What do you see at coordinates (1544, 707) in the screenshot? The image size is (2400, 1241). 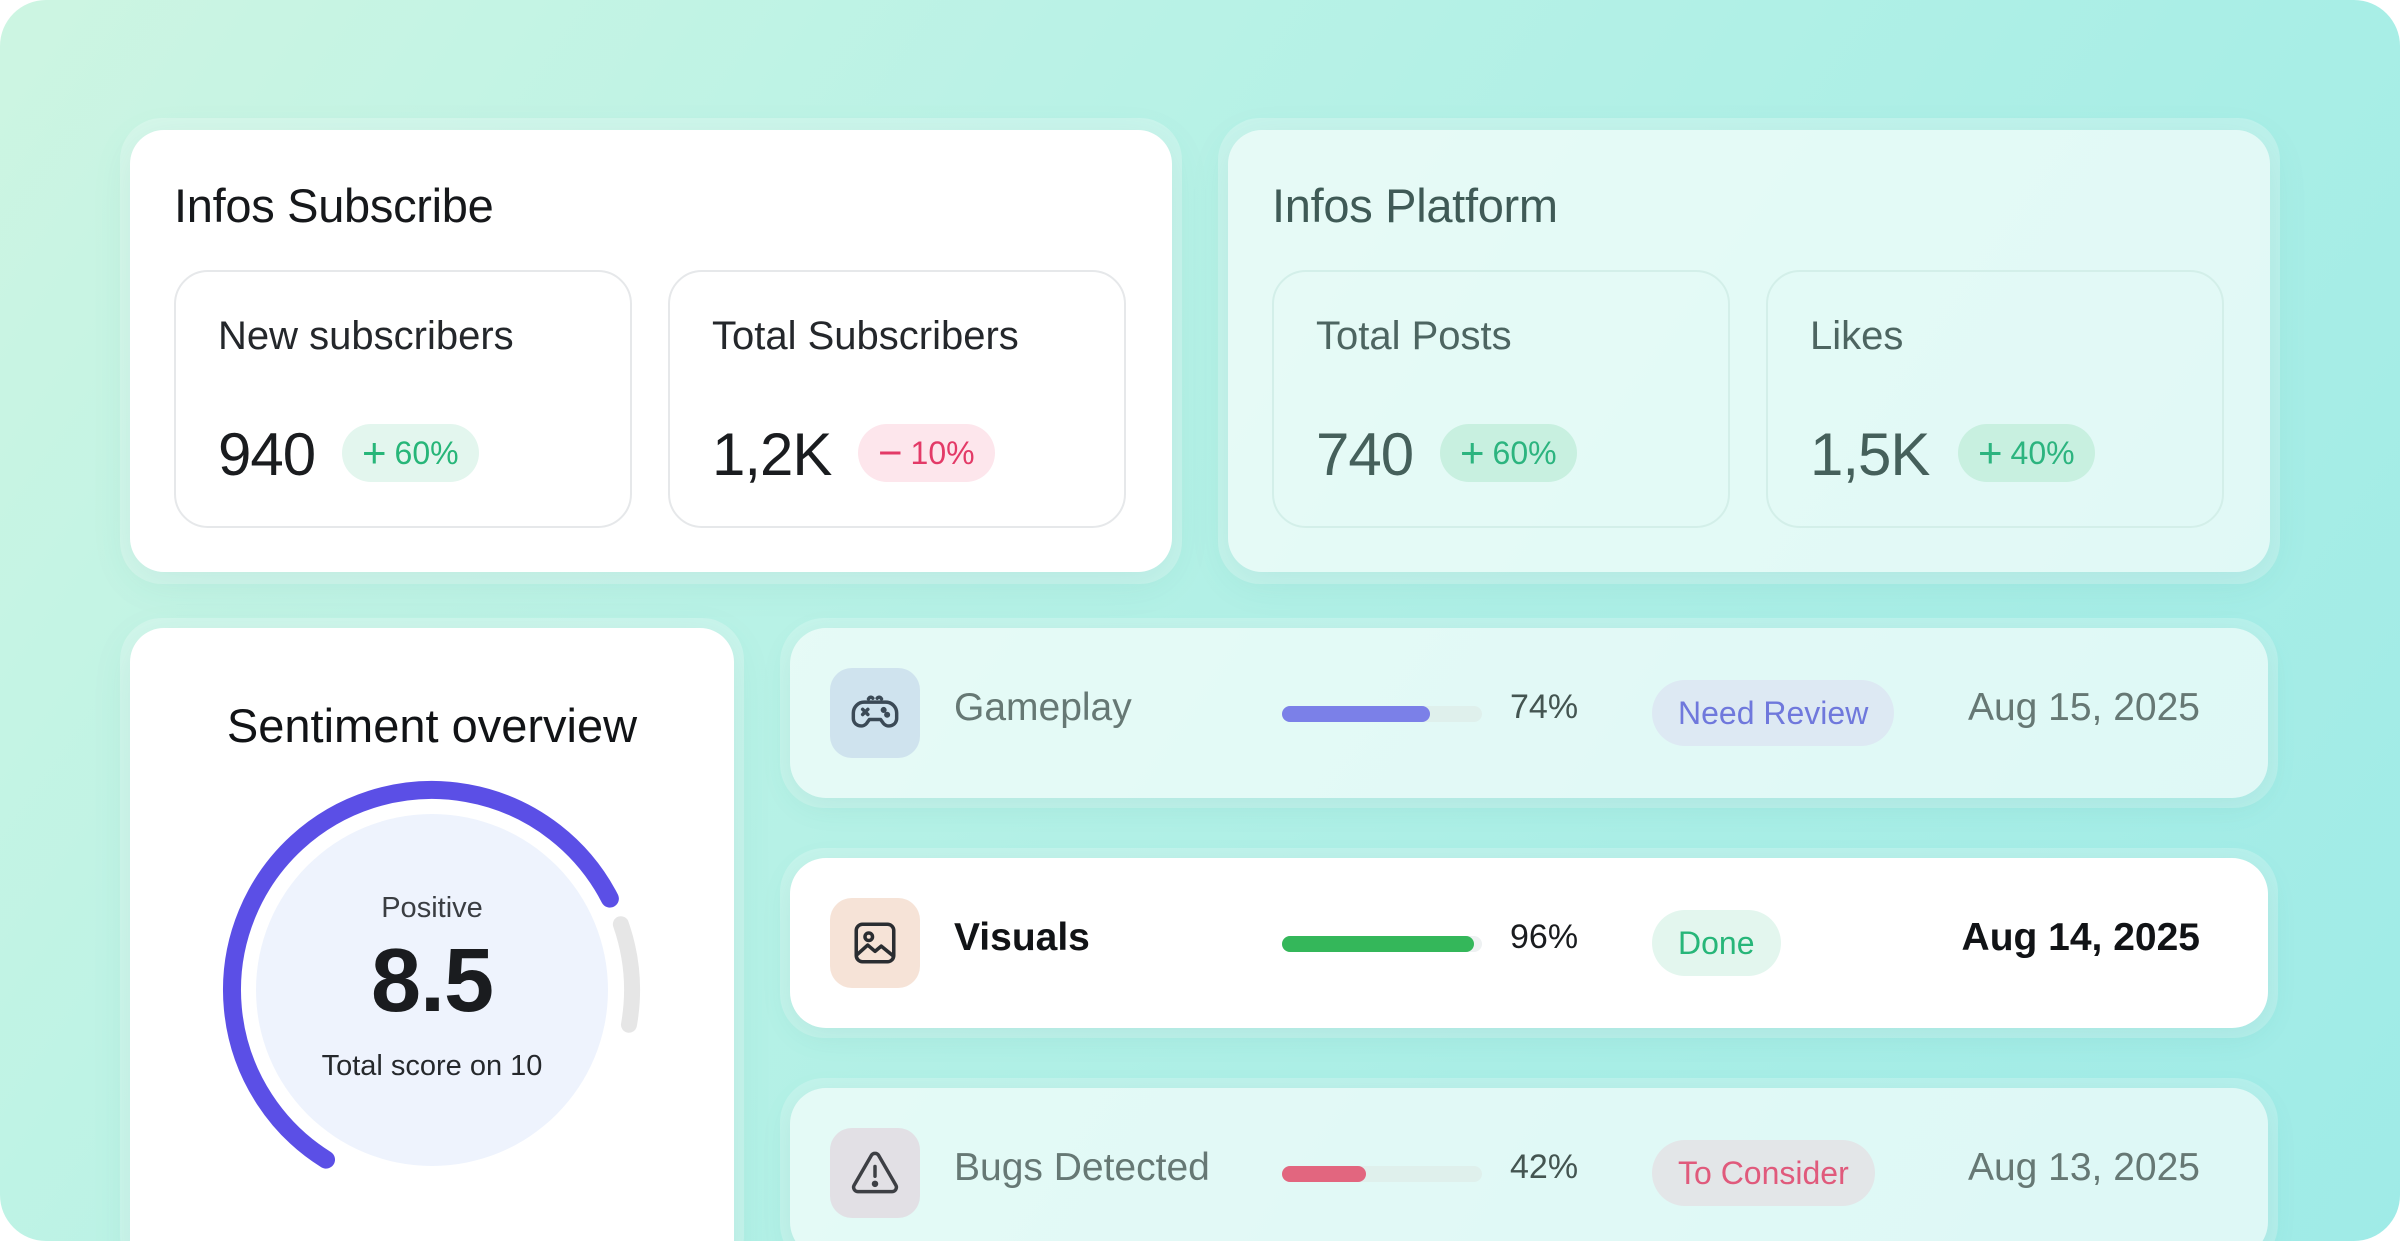 I see `progress-percent: 74%` at bounding box center [1544, 707].